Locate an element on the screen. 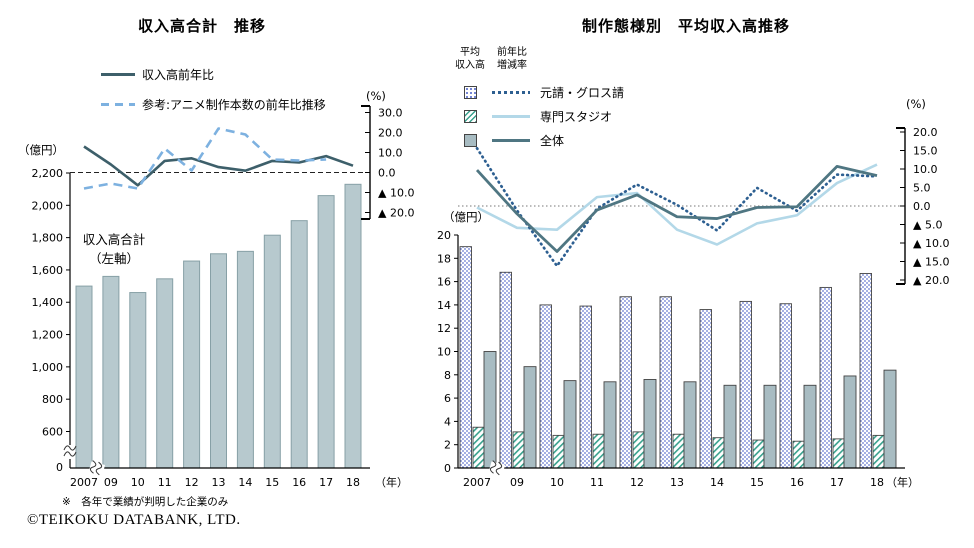 The image size is (974, 548). right-x-year-label: 13 is located at coordinates (677, 482).